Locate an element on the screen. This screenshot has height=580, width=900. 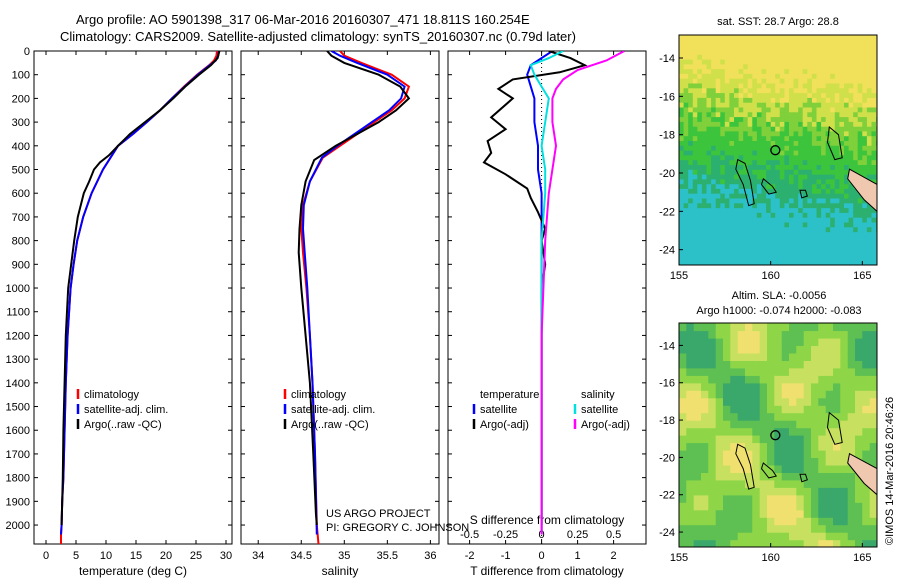
pi-label: PI: GREGORY C. JOHNSON is located at coordinates (397, 528).